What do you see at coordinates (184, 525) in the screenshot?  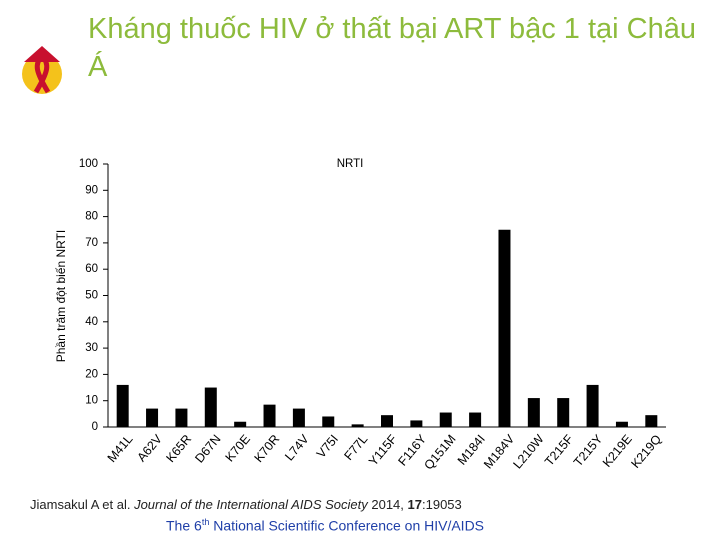 I see `footer-prefix: The 6` at bounding box center [184, 525].